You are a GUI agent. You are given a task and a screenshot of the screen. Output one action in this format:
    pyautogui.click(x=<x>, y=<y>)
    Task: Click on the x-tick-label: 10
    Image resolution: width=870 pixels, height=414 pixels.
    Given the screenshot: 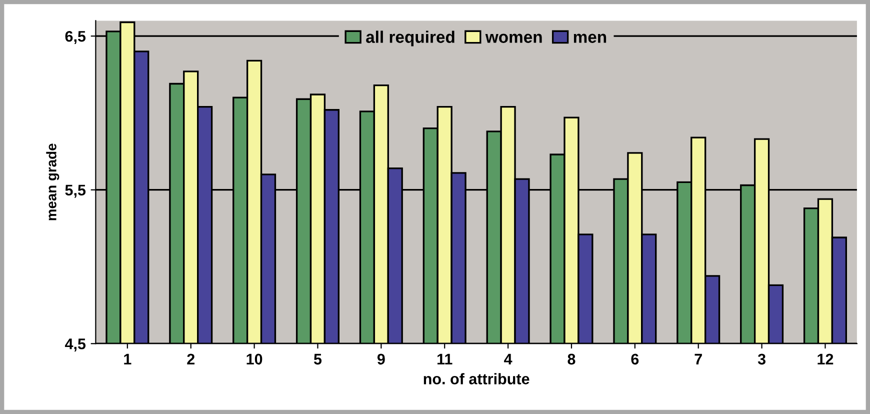 What is the action you would take?
    pyautogui.click(x=254, y=359)
    